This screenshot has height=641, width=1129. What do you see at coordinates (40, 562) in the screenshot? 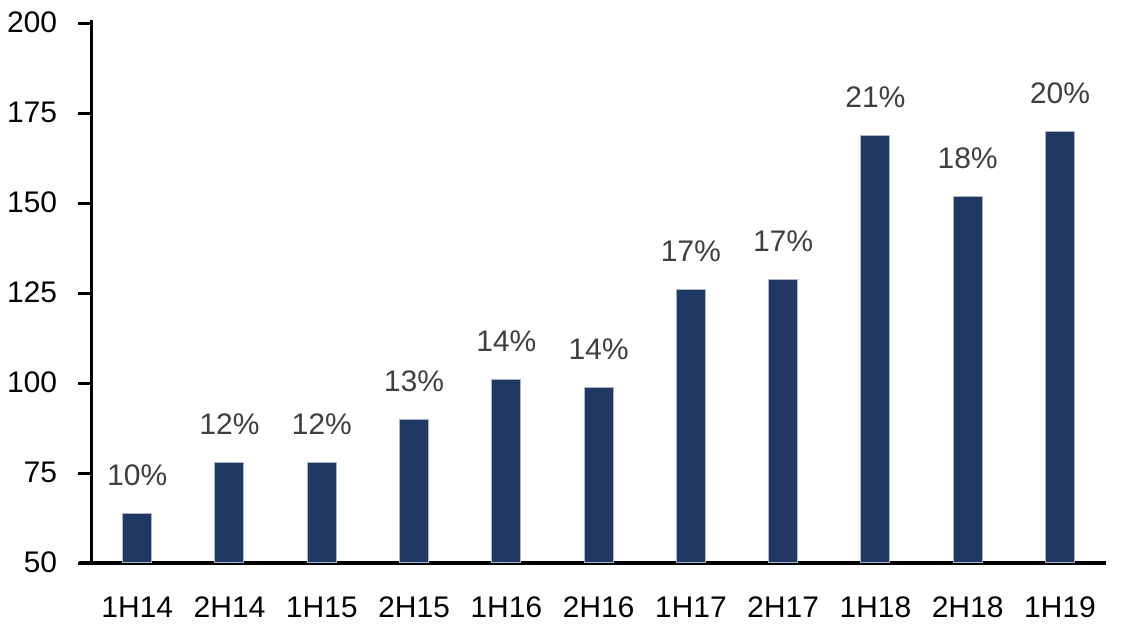
I see `y-axis-tick-label: 50` at bounding box center [40, 562].